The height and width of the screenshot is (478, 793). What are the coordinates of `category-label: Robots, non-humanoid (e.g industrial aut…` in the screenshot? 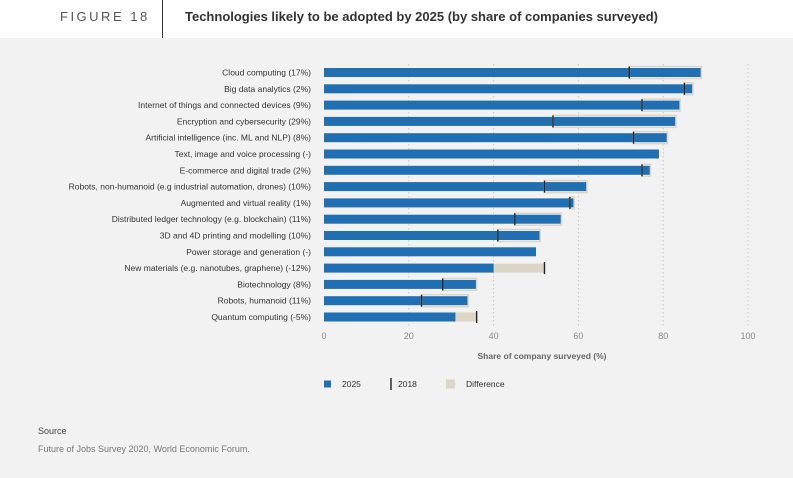 It's located at (190, 187).